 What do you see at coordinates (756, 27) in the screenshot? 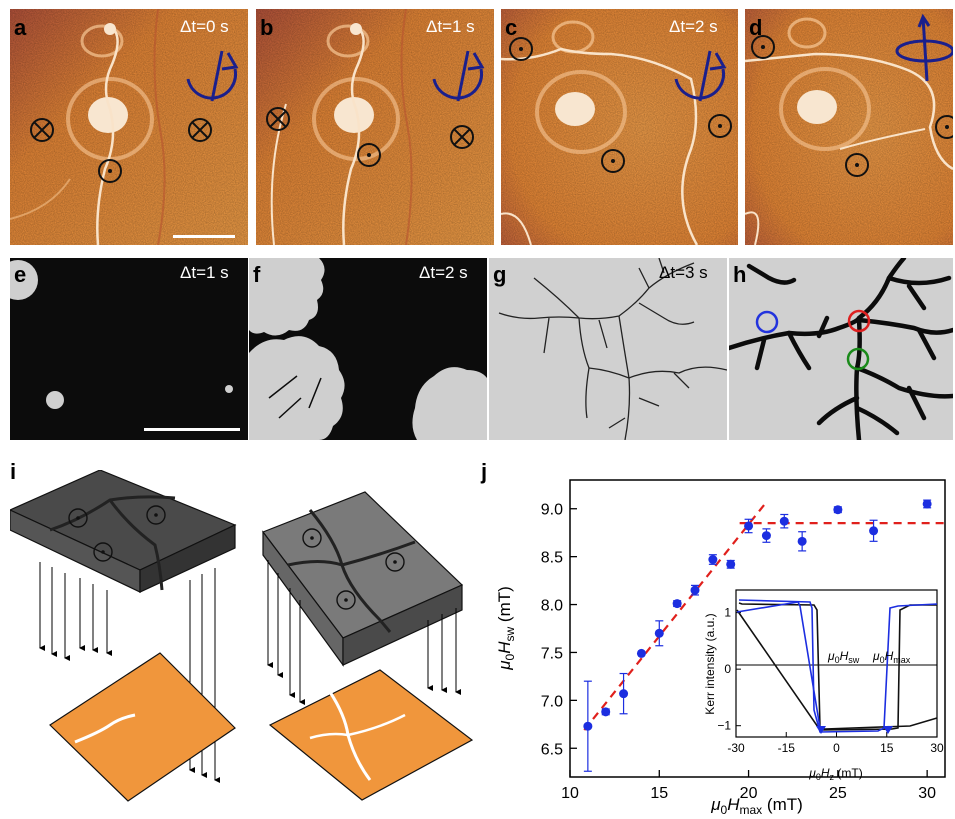
I see `panel-label-d: d` at bounding box center [756, 27].